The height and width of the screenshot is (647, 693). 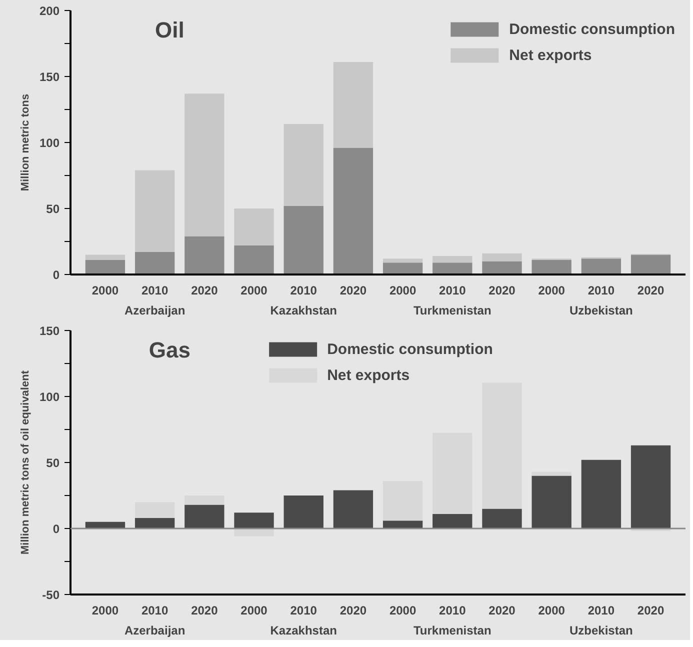 I want to click on y-axis-title: Million metric tons of oil equivalent, so click(x=25, y=462).